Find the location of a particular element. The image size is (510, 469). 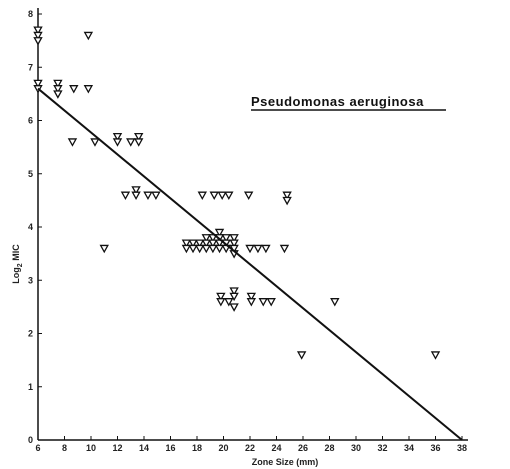

x-tick-label: 18 is located at coordinates (197, 448).